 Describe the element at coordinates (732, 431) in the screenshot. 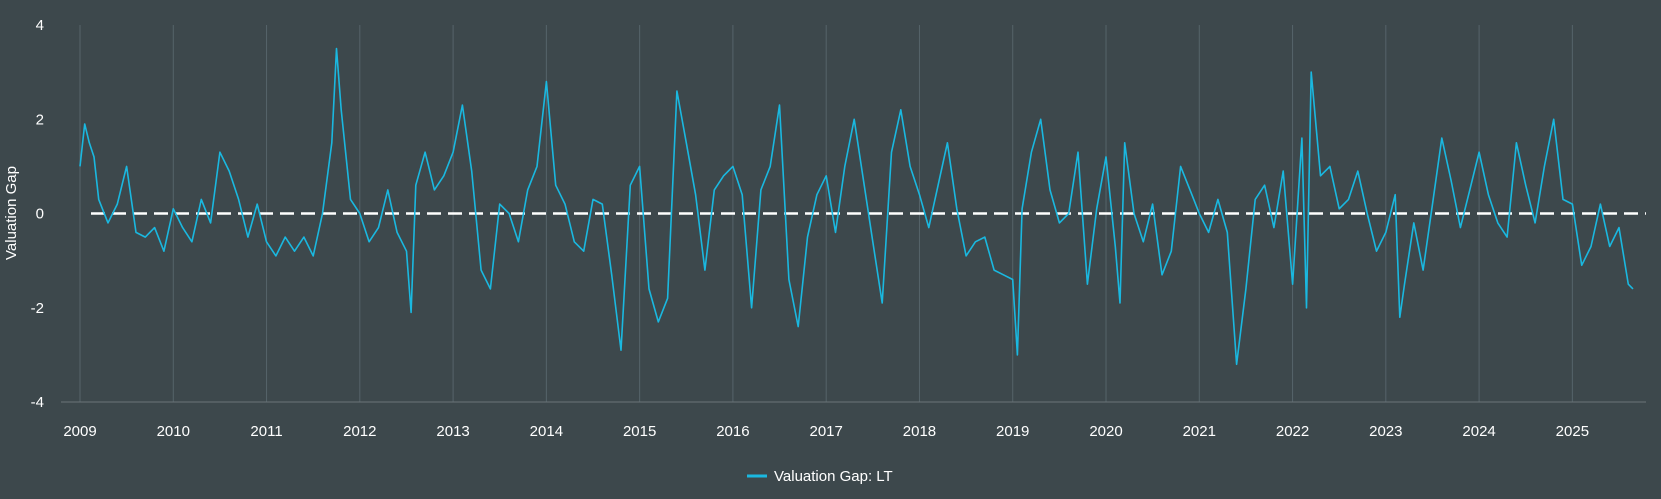

I see `x-tick-label: 2016` at that location.